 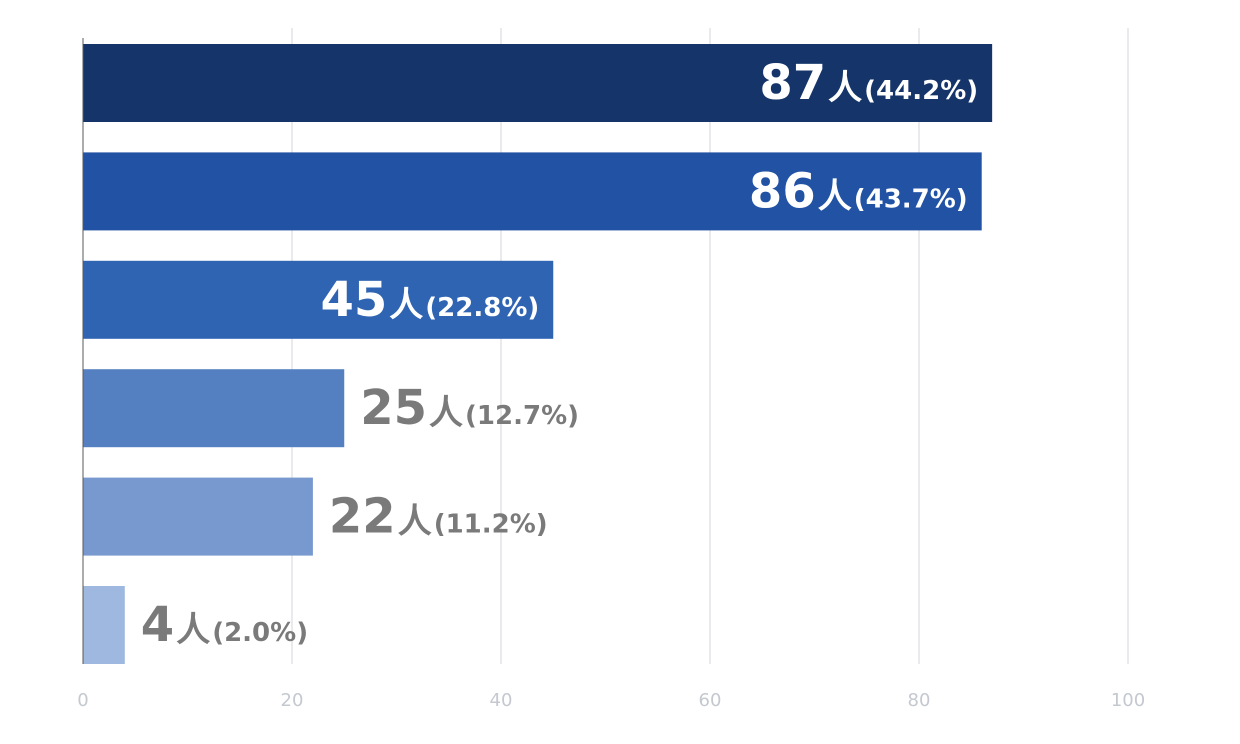 I want to click on bar-value-number: 25, so click(x=393, y=408).